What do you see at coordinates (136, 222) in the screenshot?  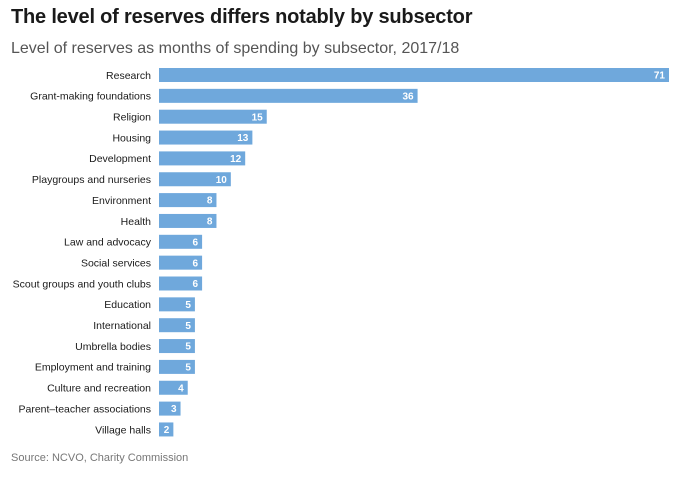 I see `category-label: Health` at bounding box center [136, 222].